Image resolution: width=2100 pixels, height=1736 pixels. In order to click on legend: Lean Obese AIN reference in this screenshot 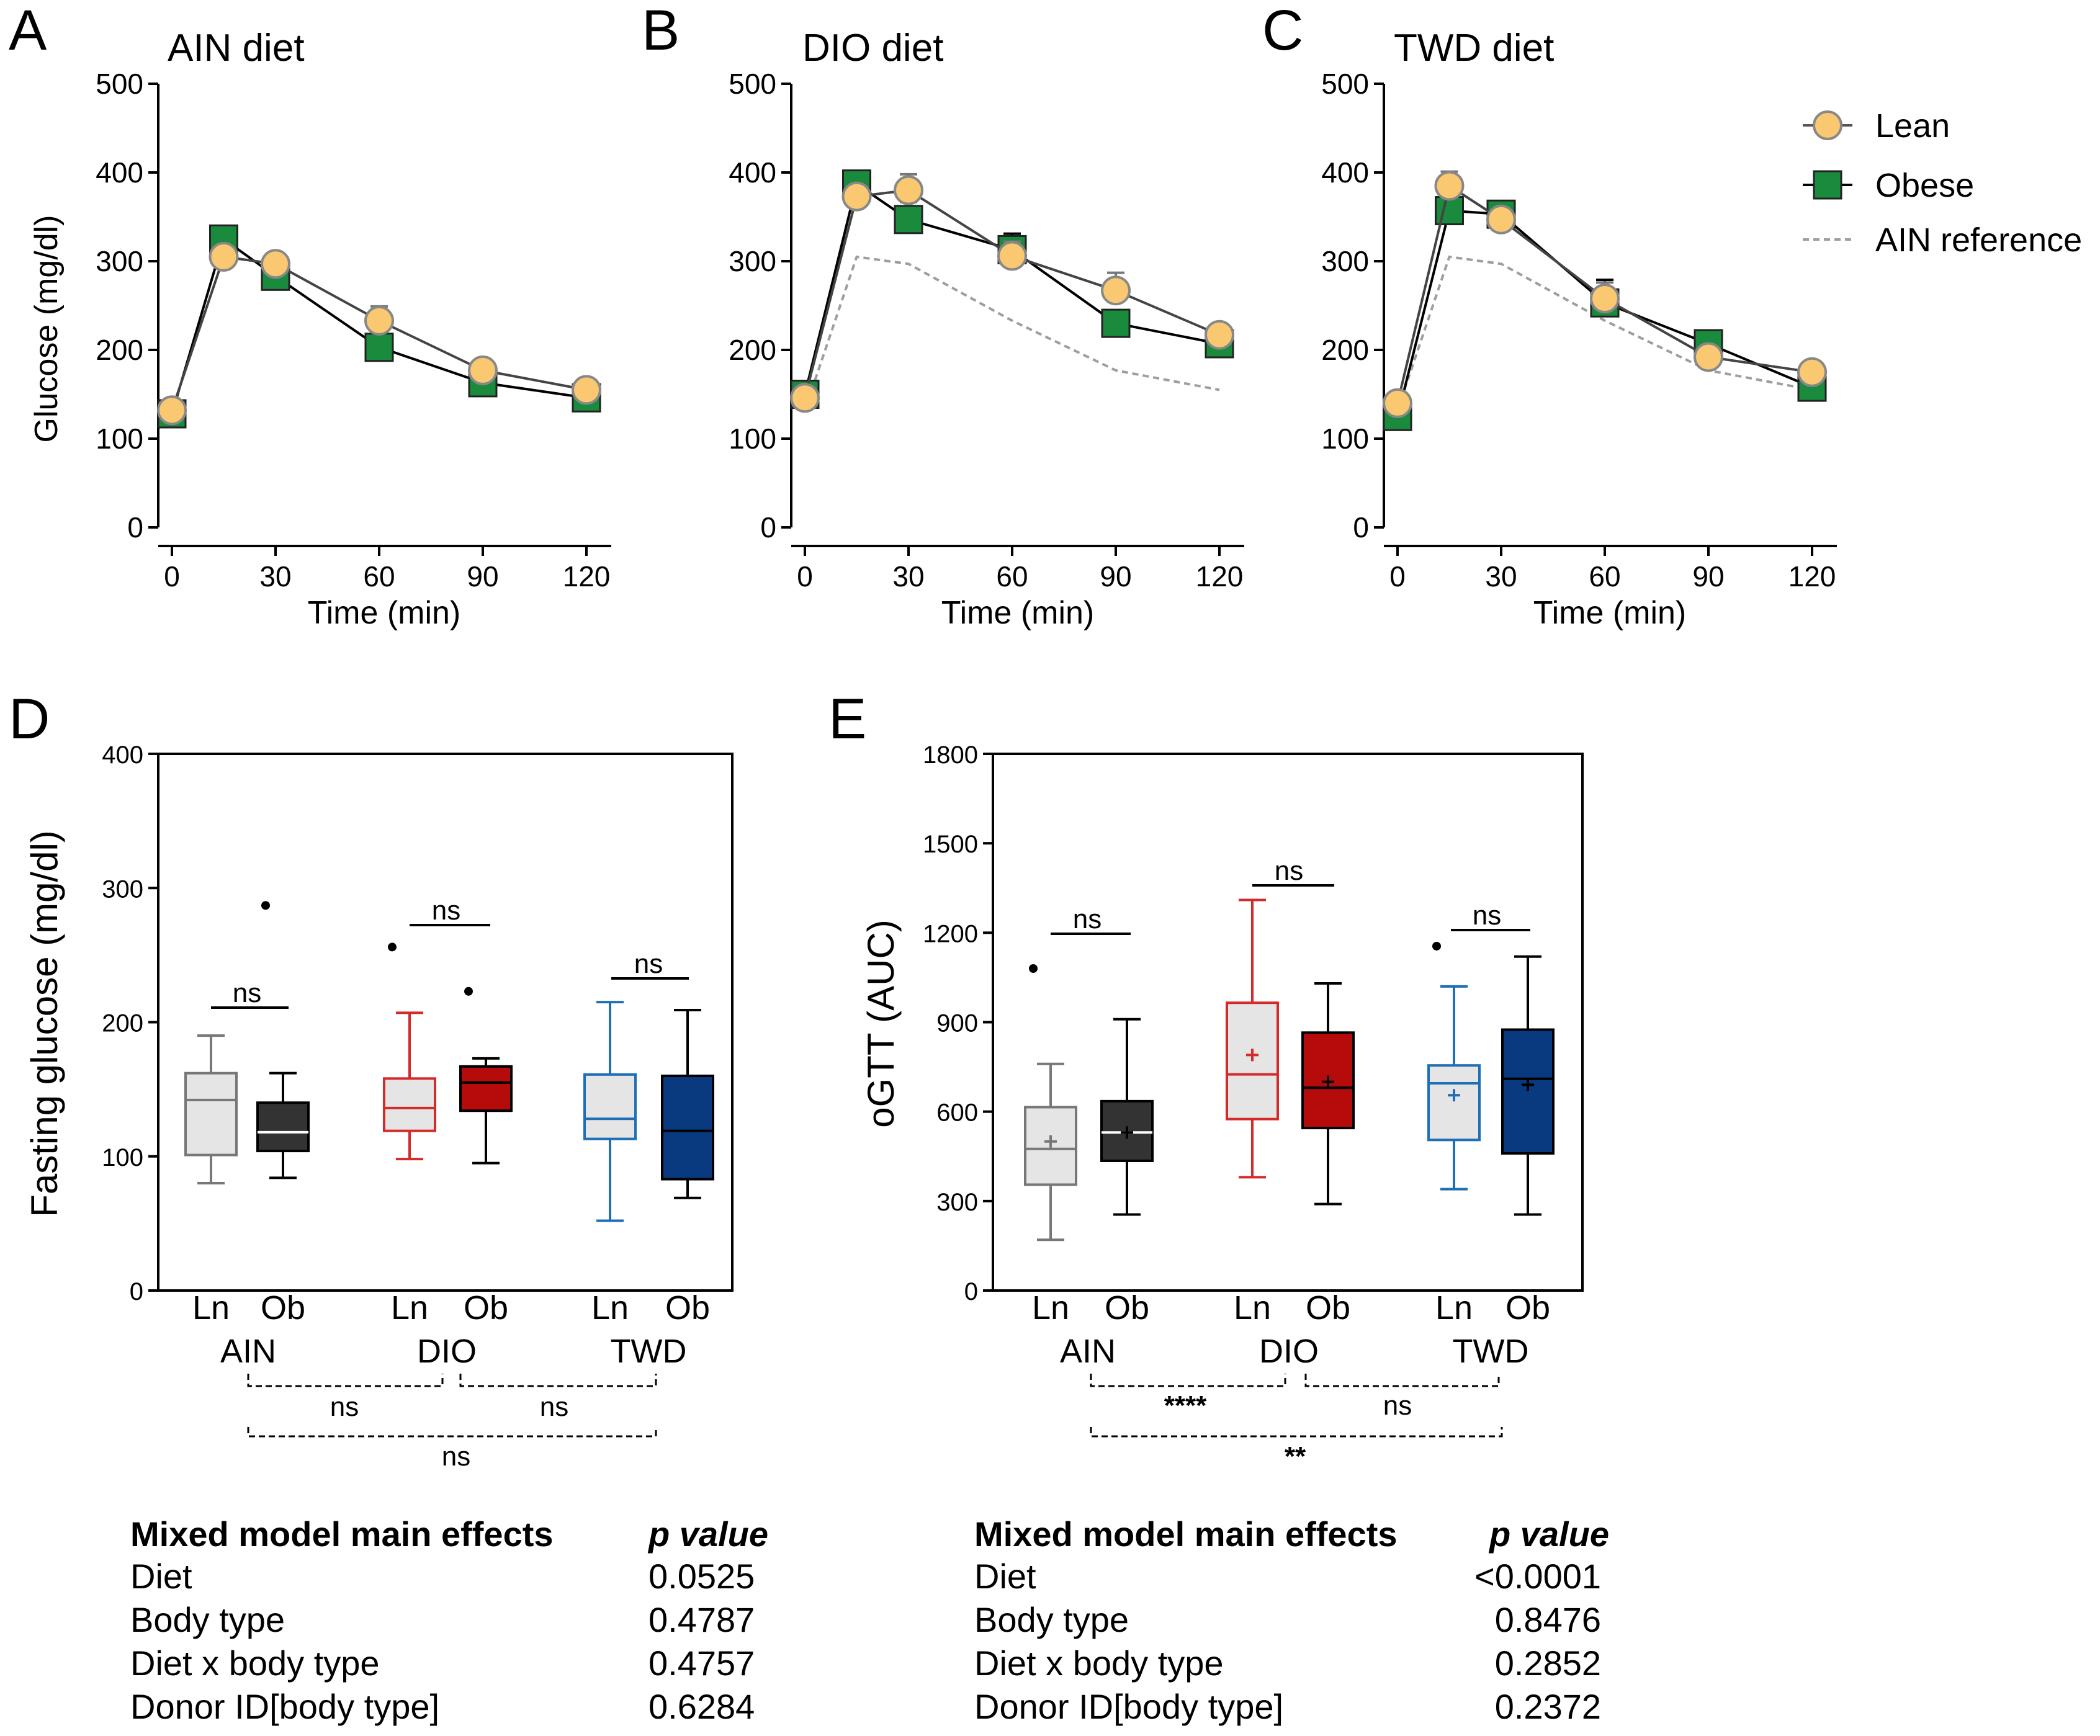, I will do `click(1942, 183)`.